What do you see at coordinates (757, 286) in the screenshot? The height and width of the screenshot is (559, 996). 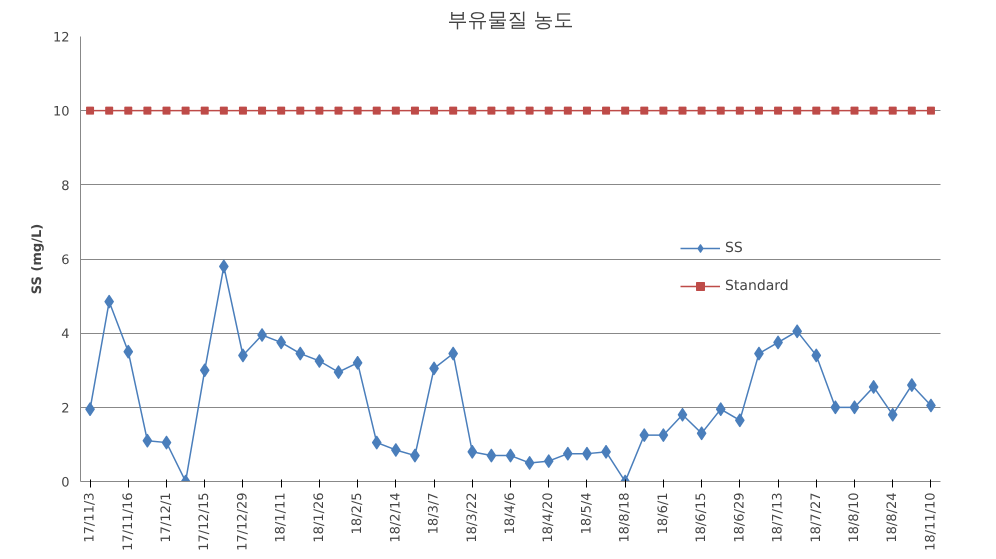 I see `legend-label: Standard` at bounding box center [757, 286].